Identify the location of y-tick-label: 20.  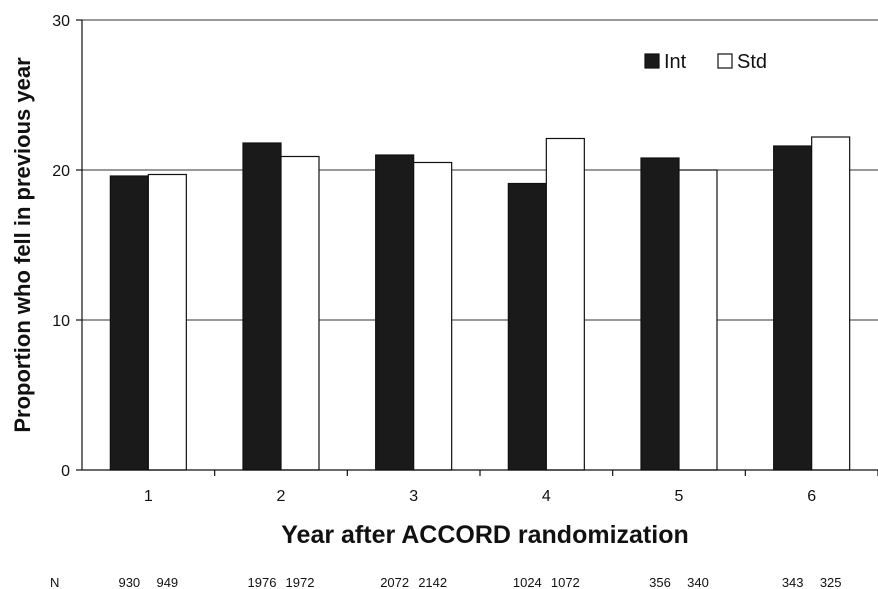
(61, 171).